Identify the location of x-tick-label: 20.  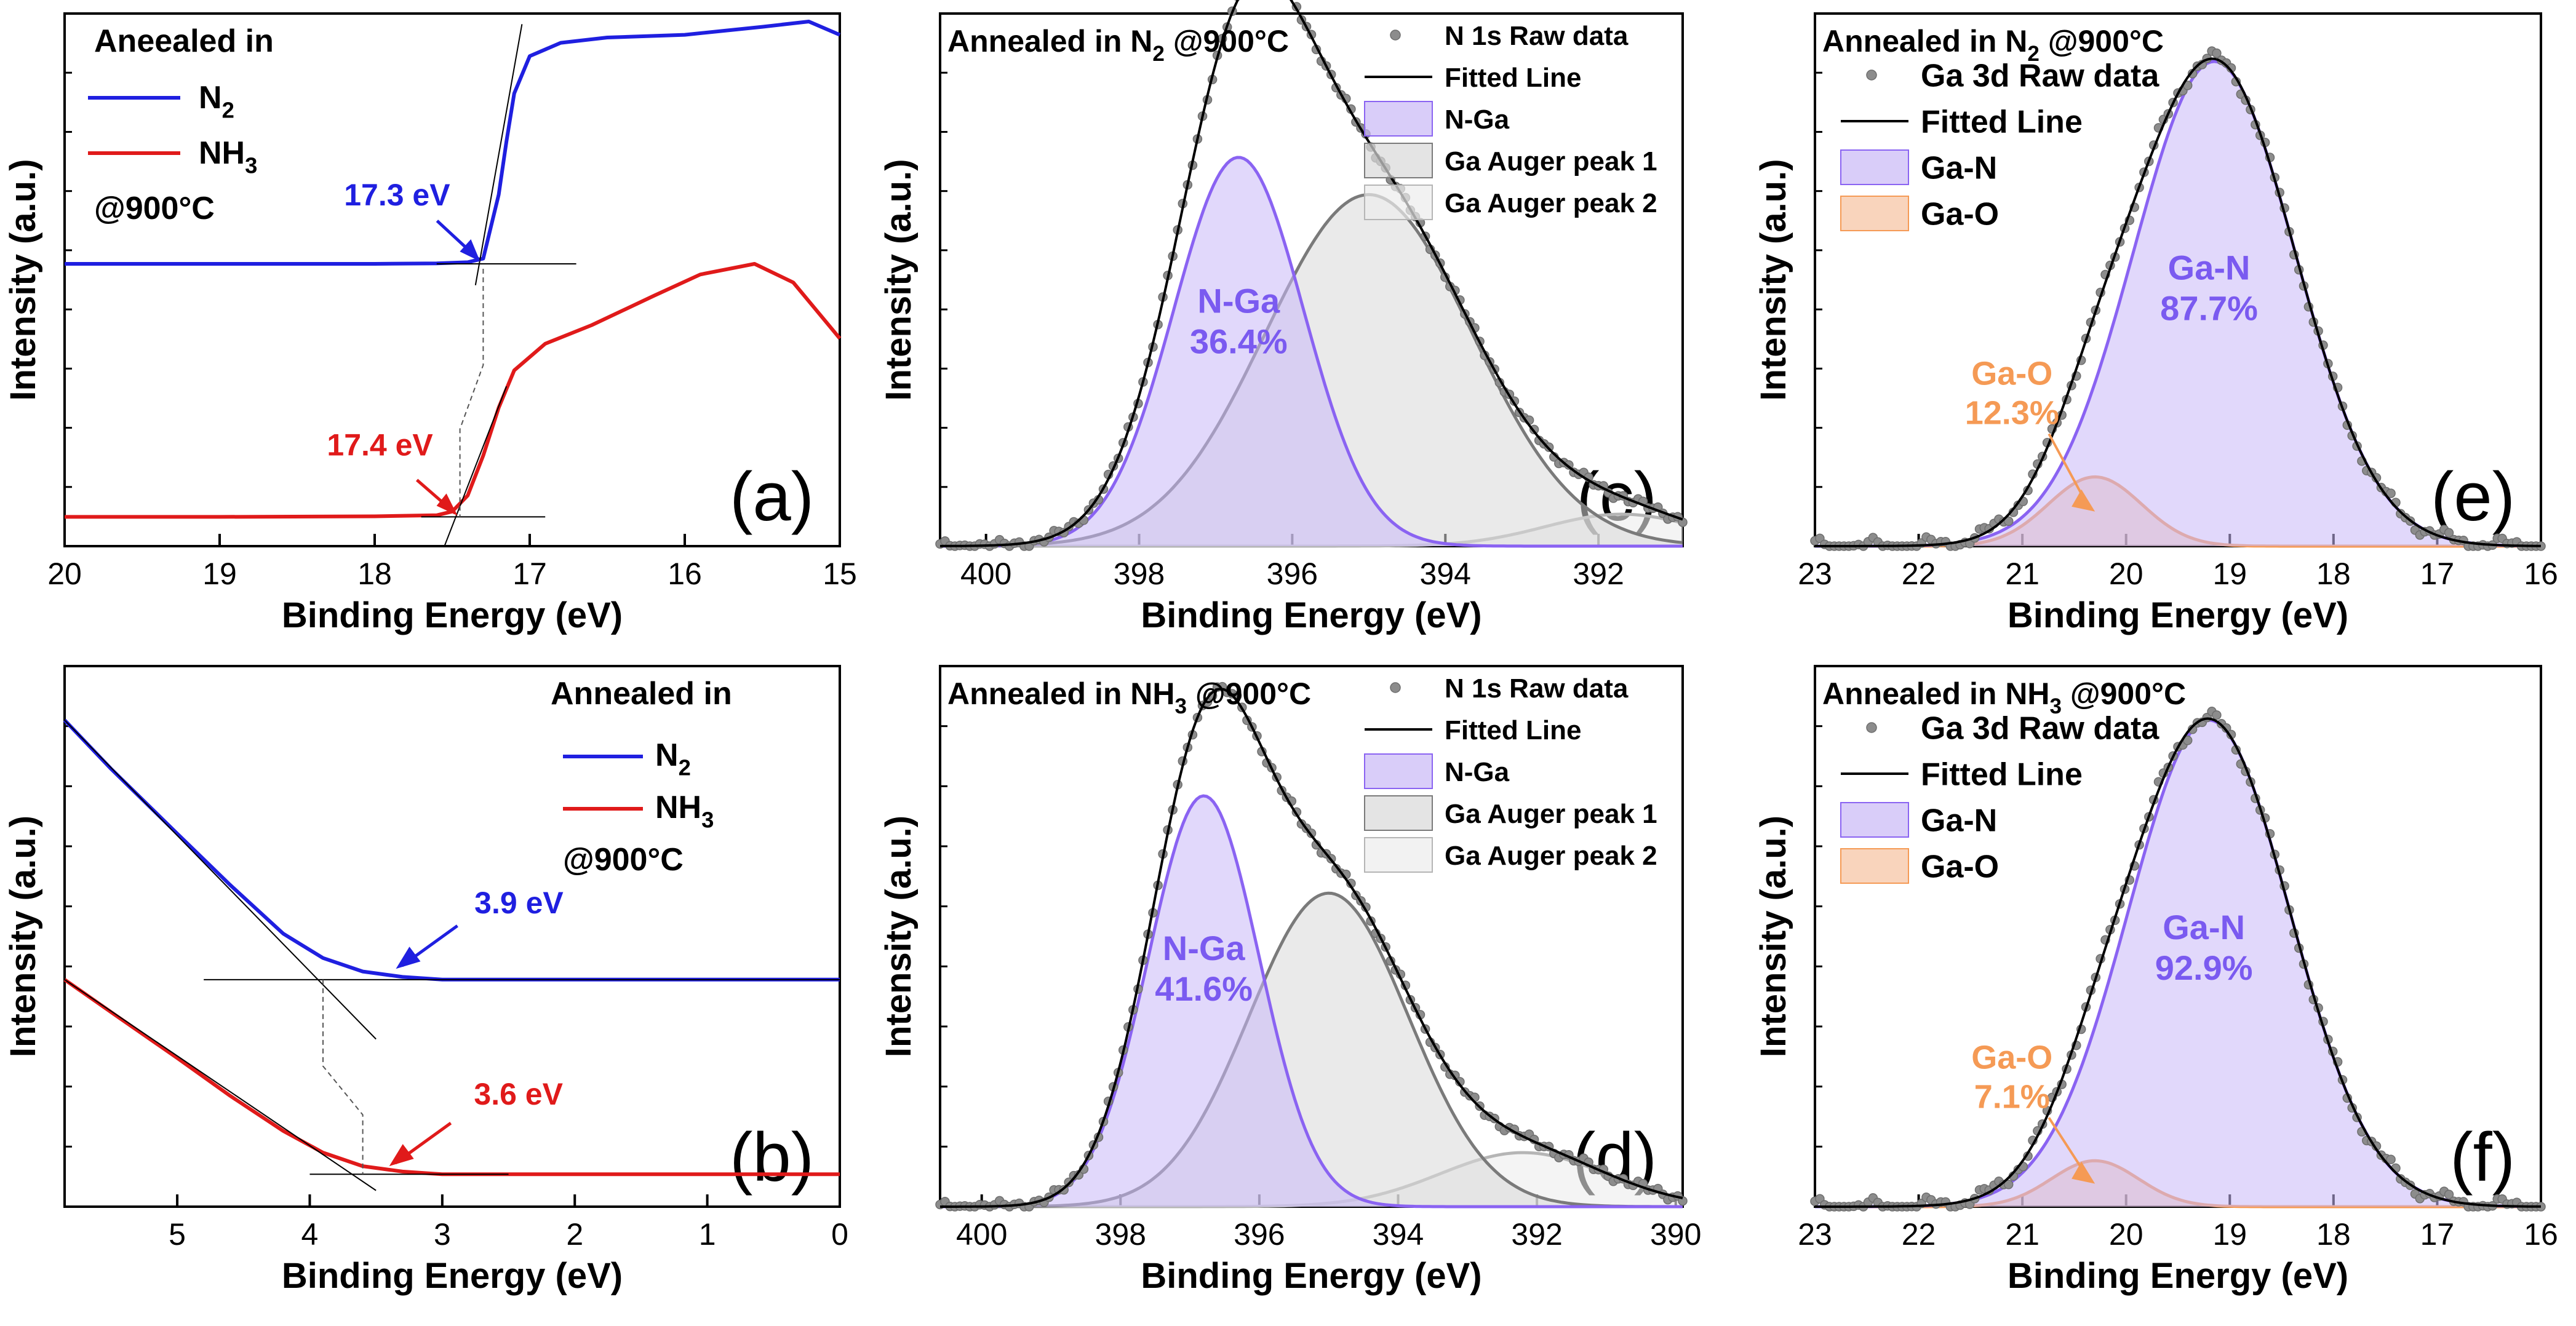
(2126, 574).